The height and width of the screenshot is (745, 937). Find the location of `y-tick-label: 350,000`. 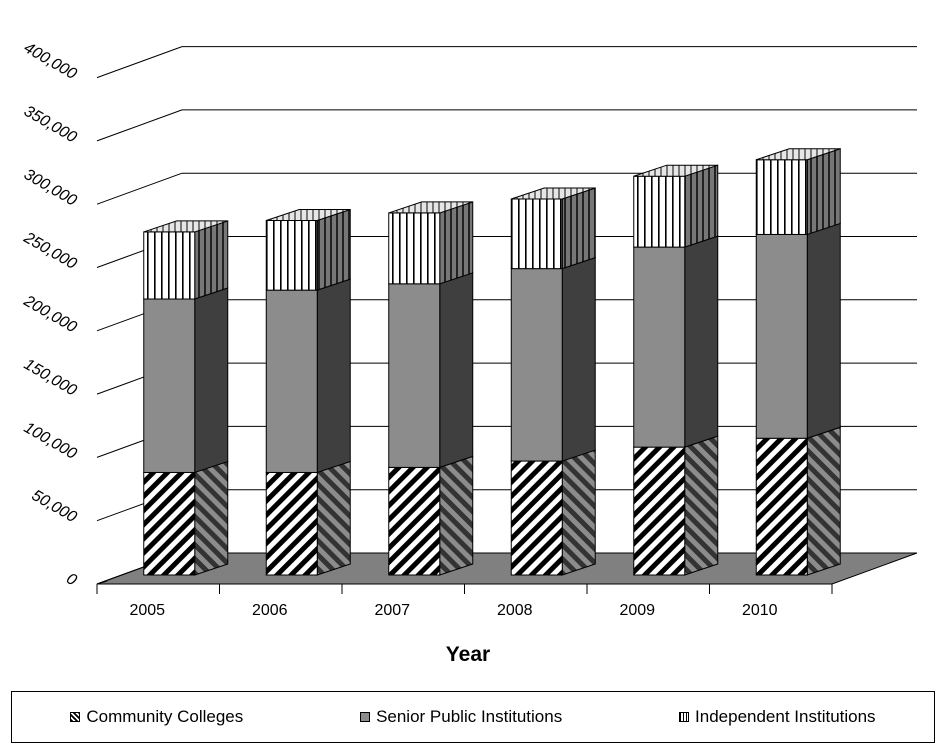

y-tick-label: 350,000 is located at coordinates (50, 125).